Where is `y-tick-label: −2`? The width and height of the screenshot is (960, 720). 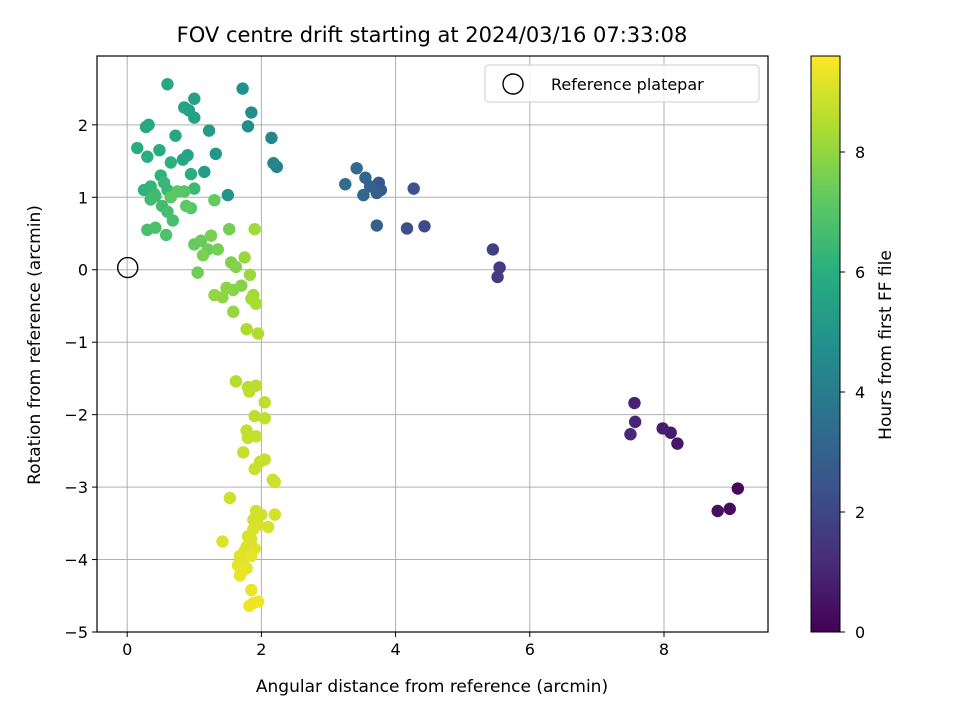
y-tick-label: −2 is located at coordinates (76, 415).